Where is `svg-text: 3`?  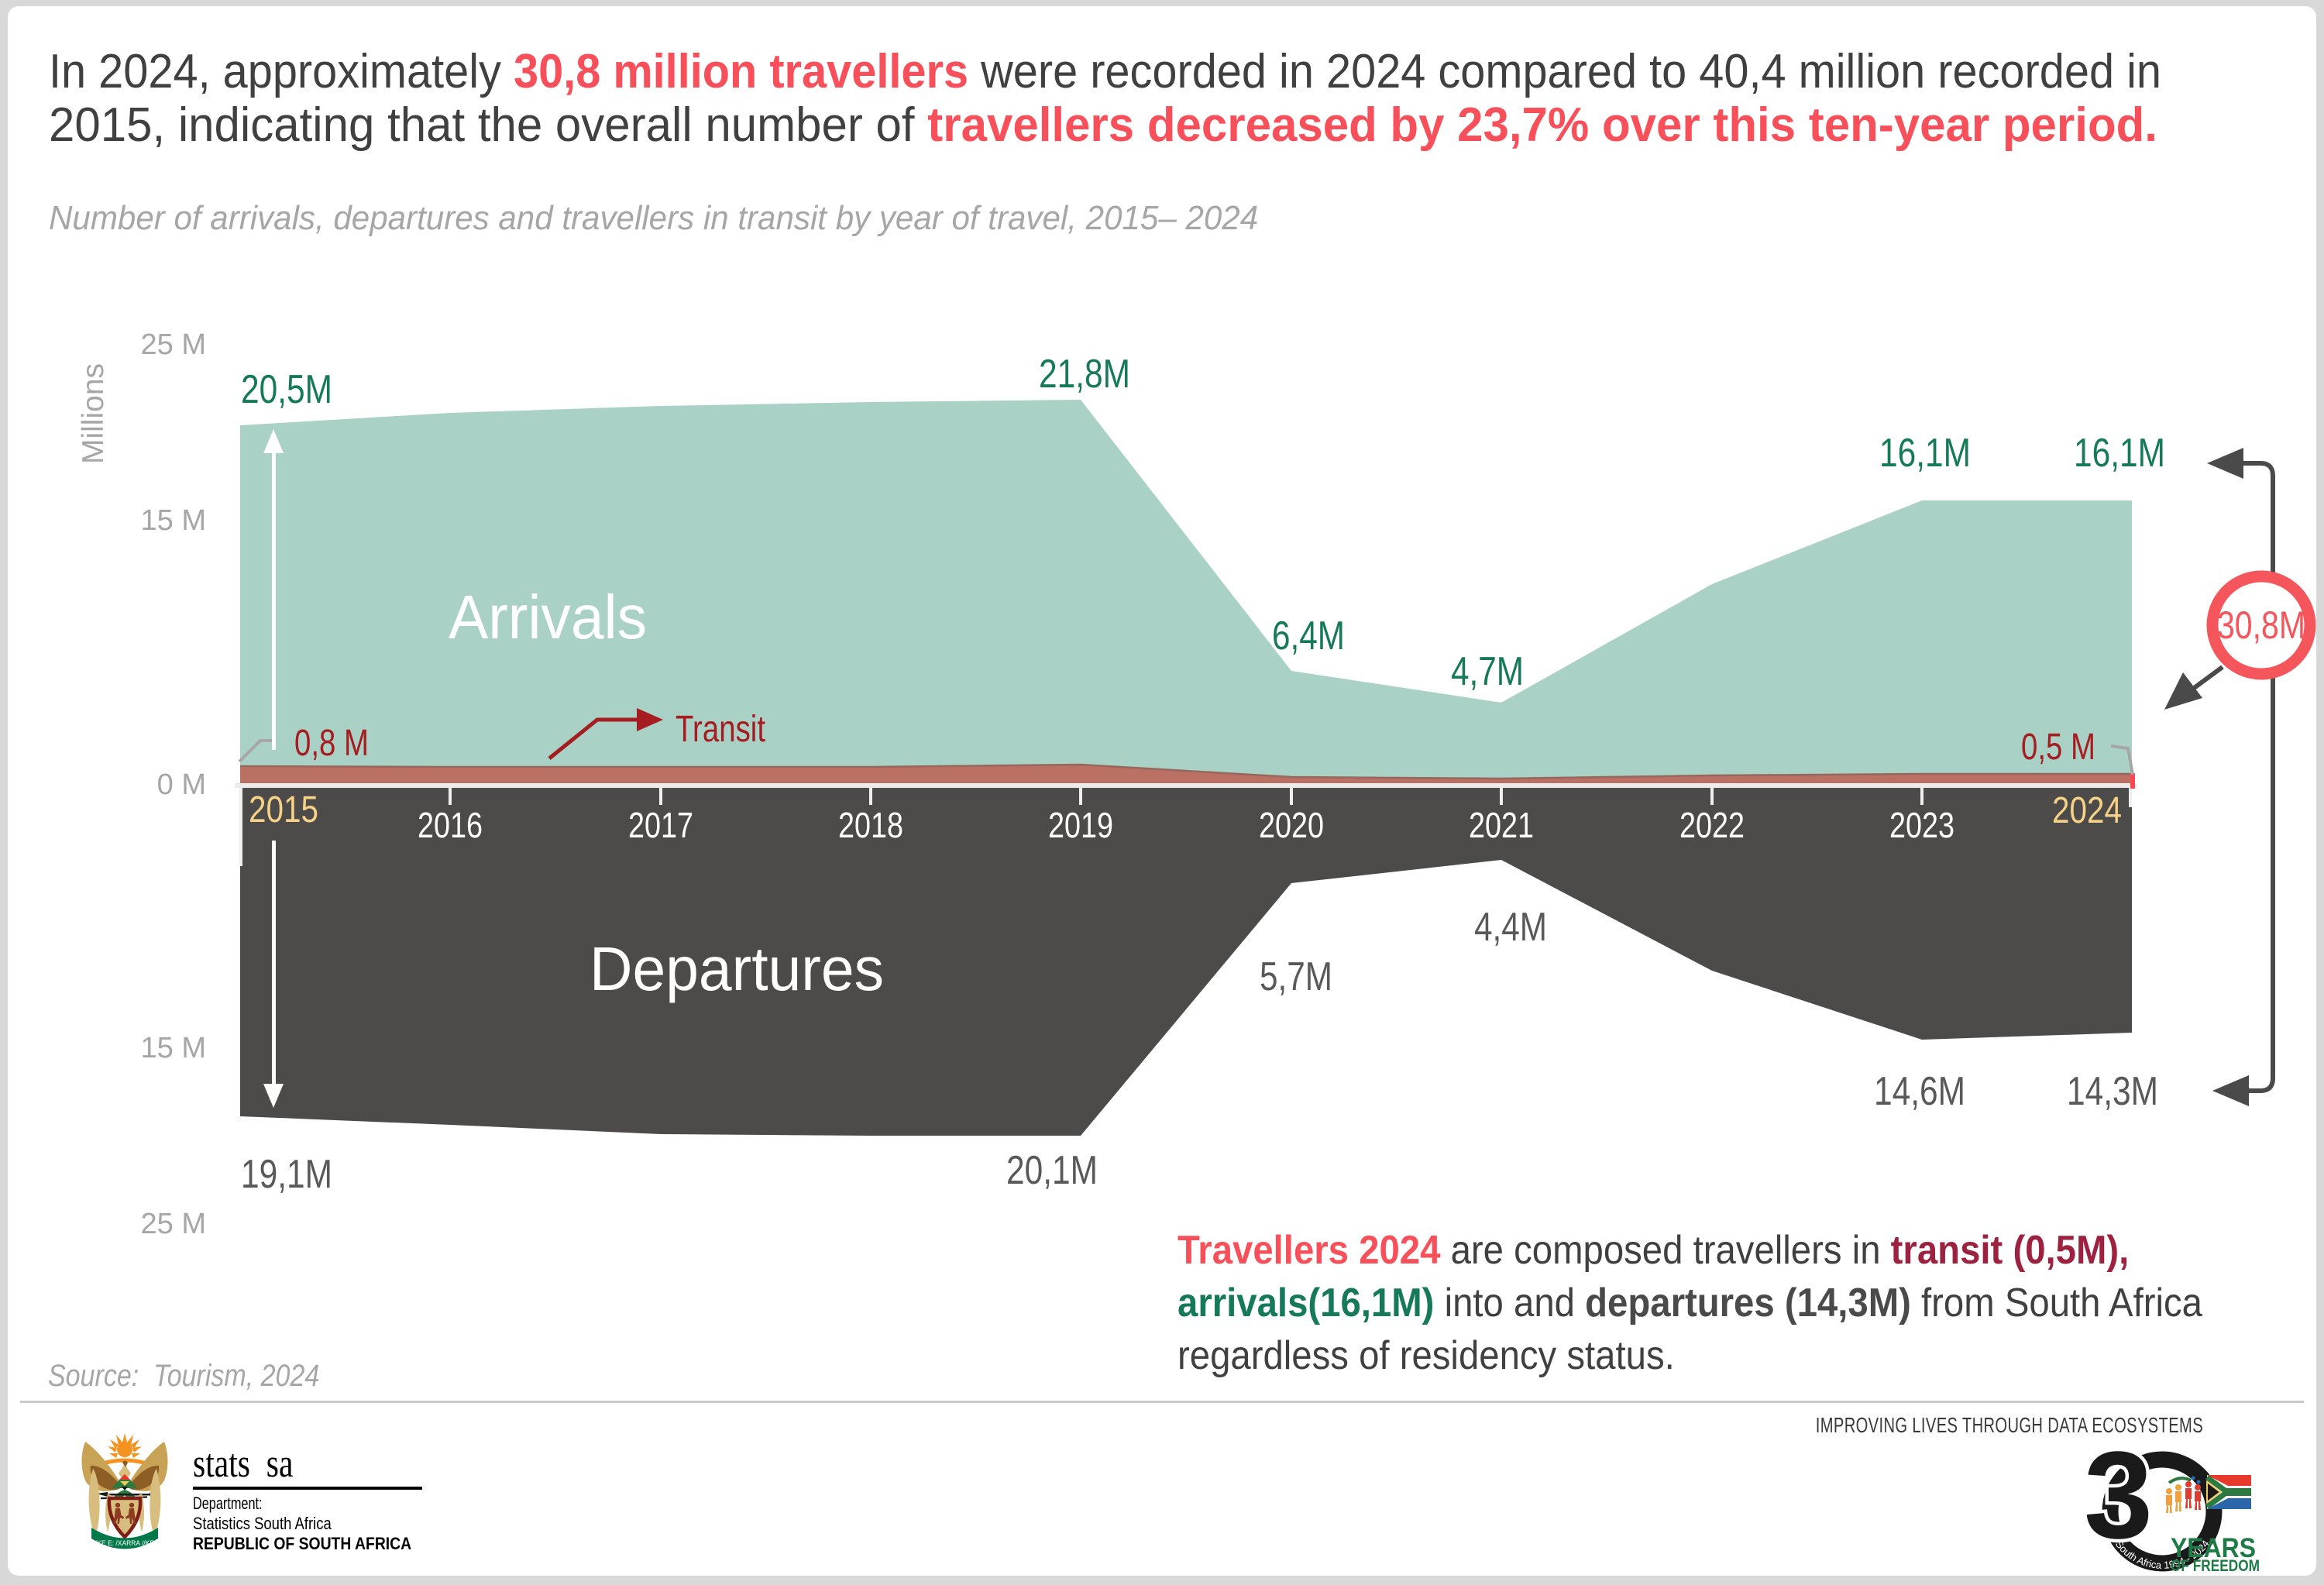 svg-text: 3 is located at coordinates (2118, 1494).